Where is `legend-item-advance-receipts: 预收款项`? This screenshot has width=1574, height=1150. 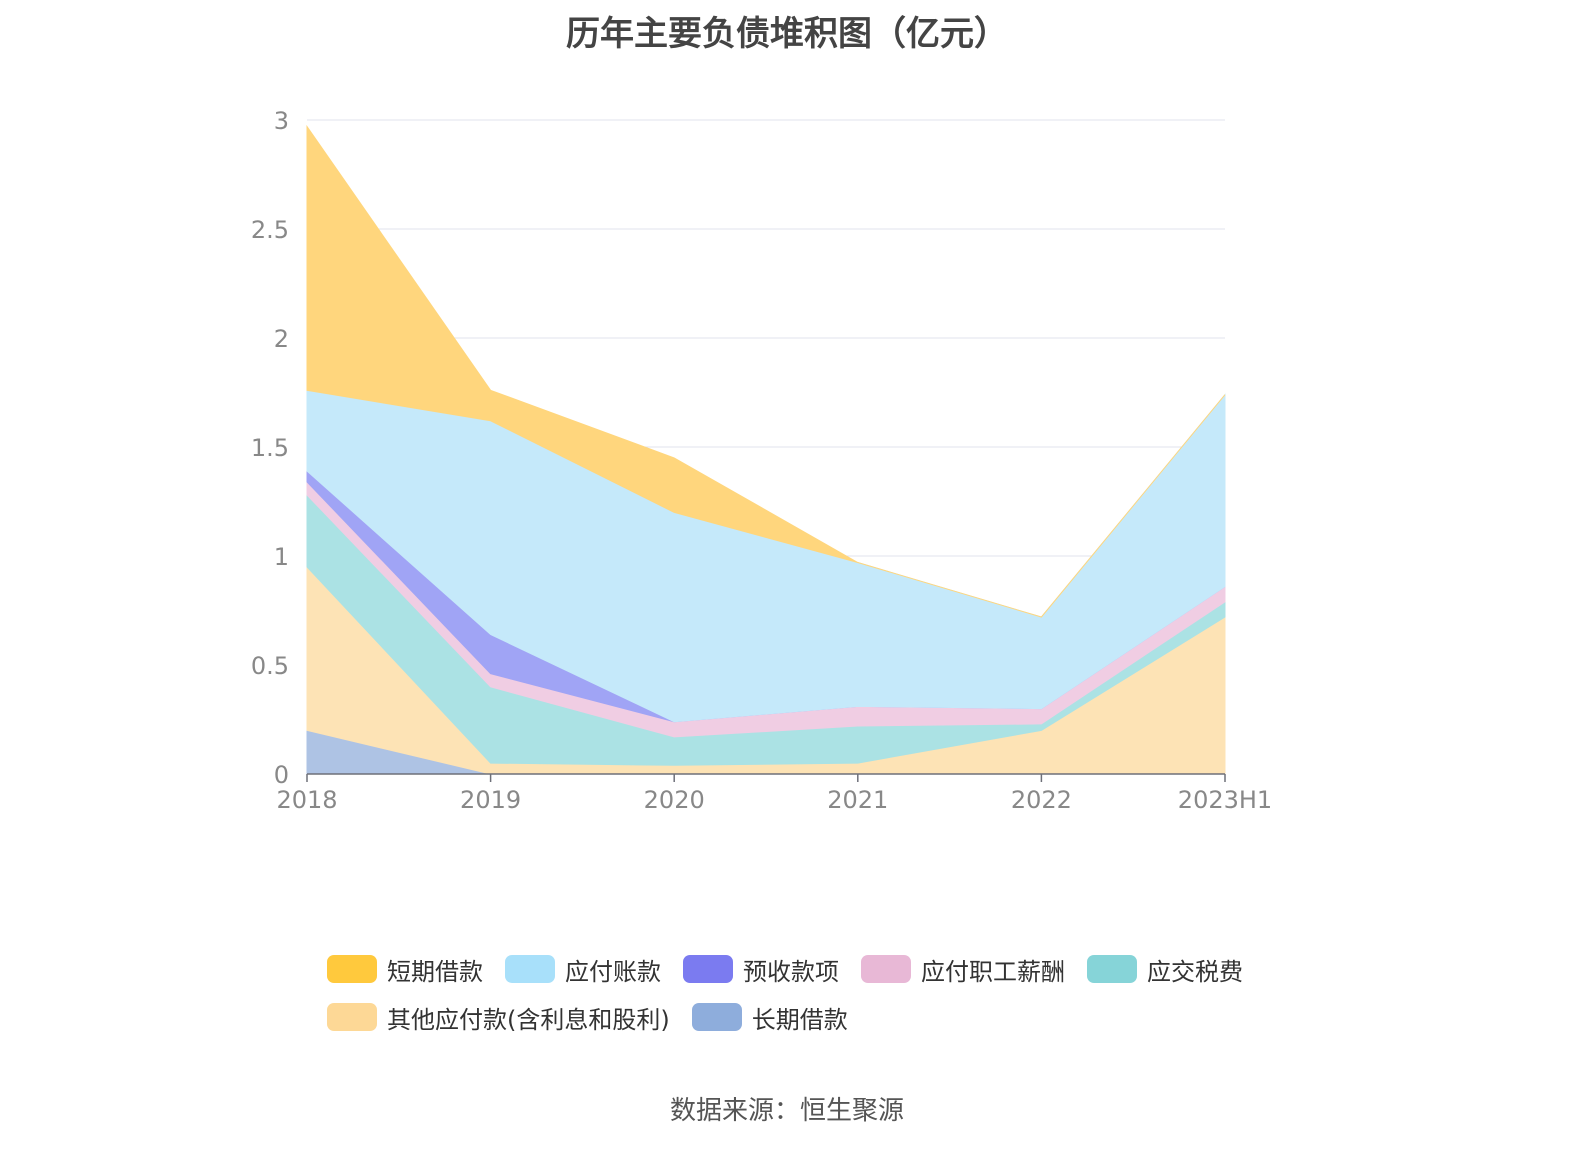 legend-item-advance-receipts: 预收款项 is located at coordinates (761, 969).